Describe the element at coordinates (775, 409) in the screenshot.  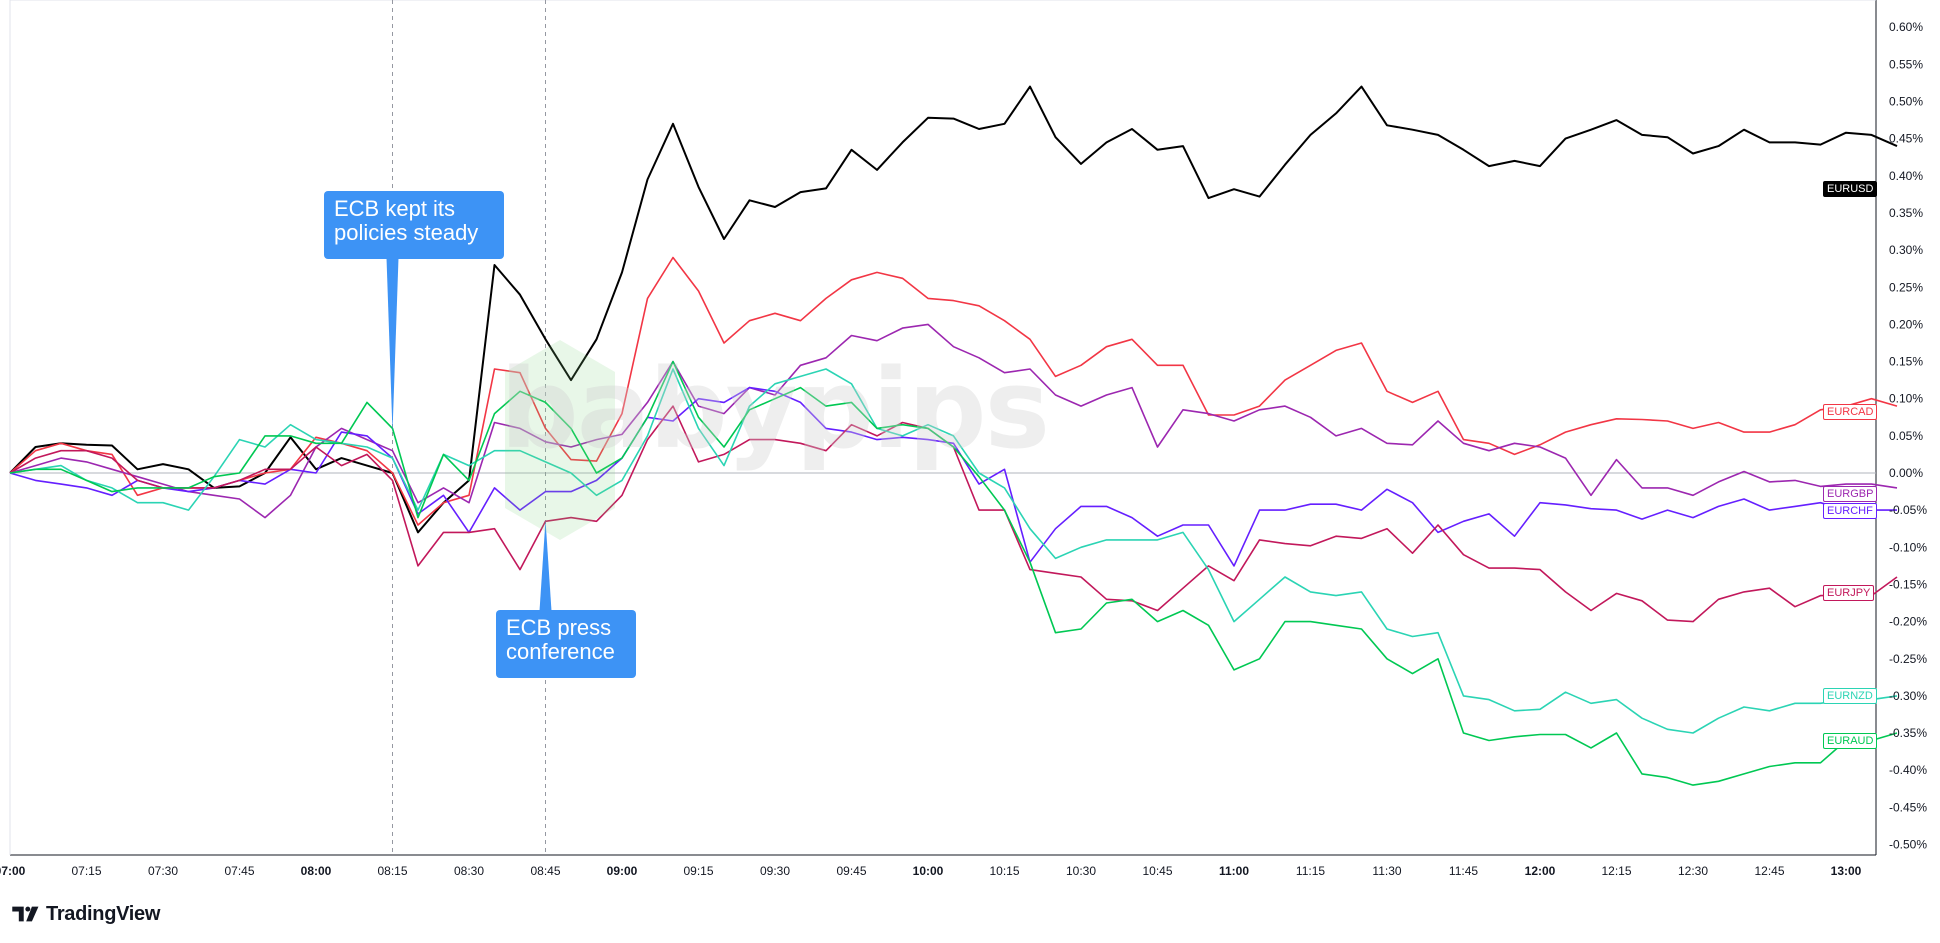
I see `watermark-text: babypips` at that location.